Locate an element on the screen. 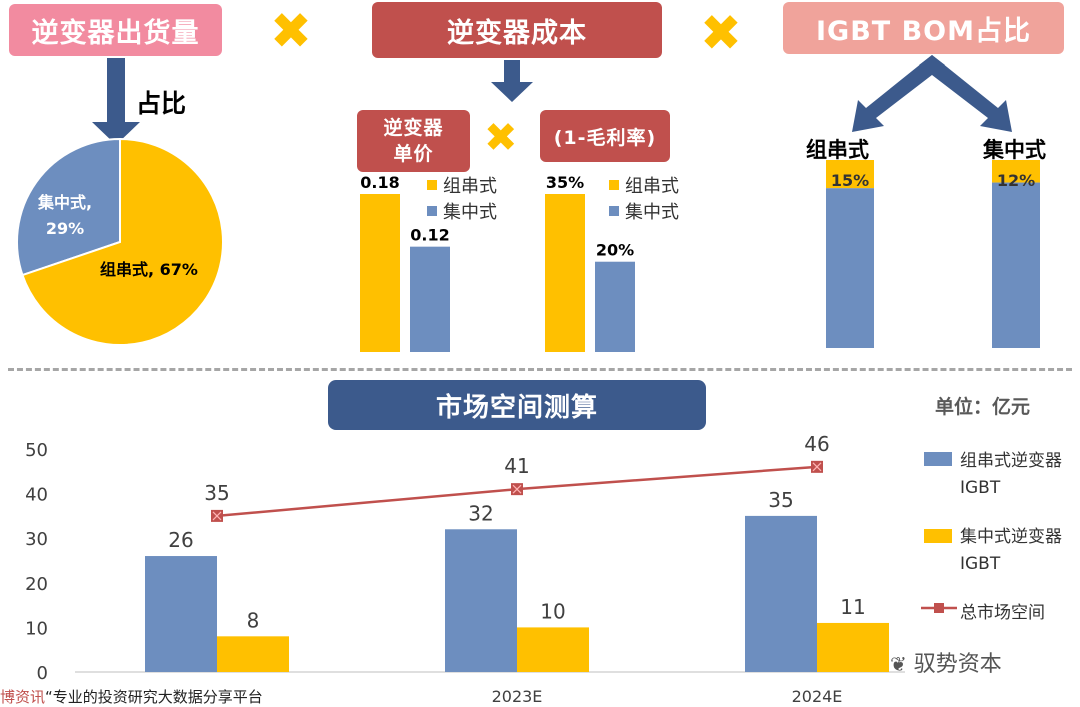  igbt-bom-chart: 15% 12% is located at coordinates (933, 254).